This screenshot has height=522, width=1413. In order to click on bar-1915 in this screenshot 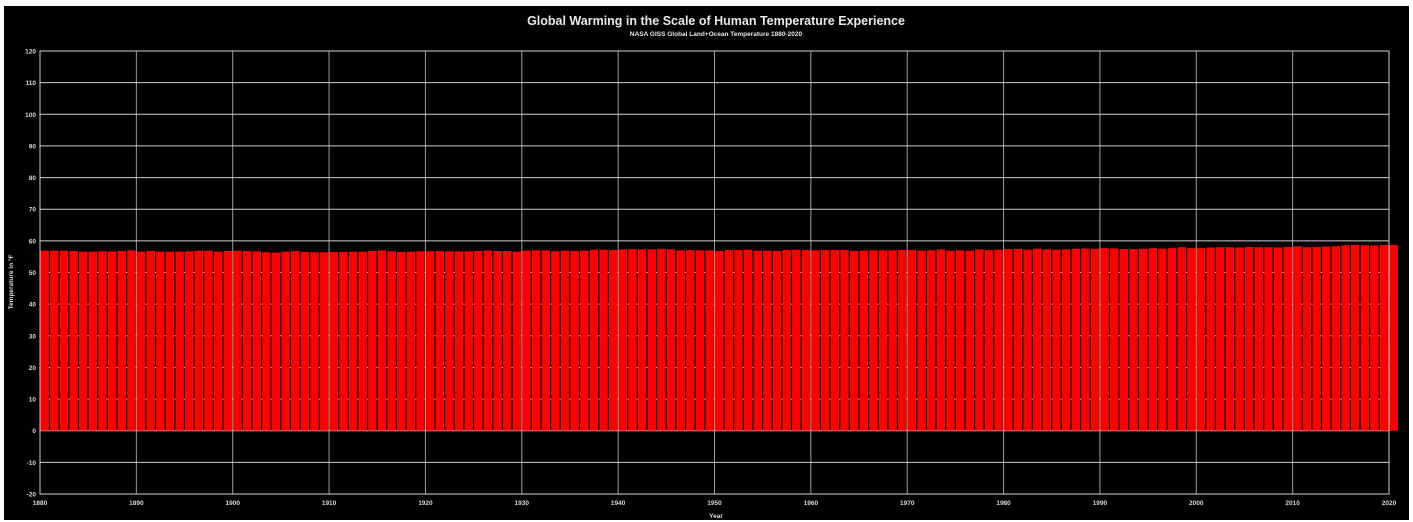, I will do `click(382, 340)`.